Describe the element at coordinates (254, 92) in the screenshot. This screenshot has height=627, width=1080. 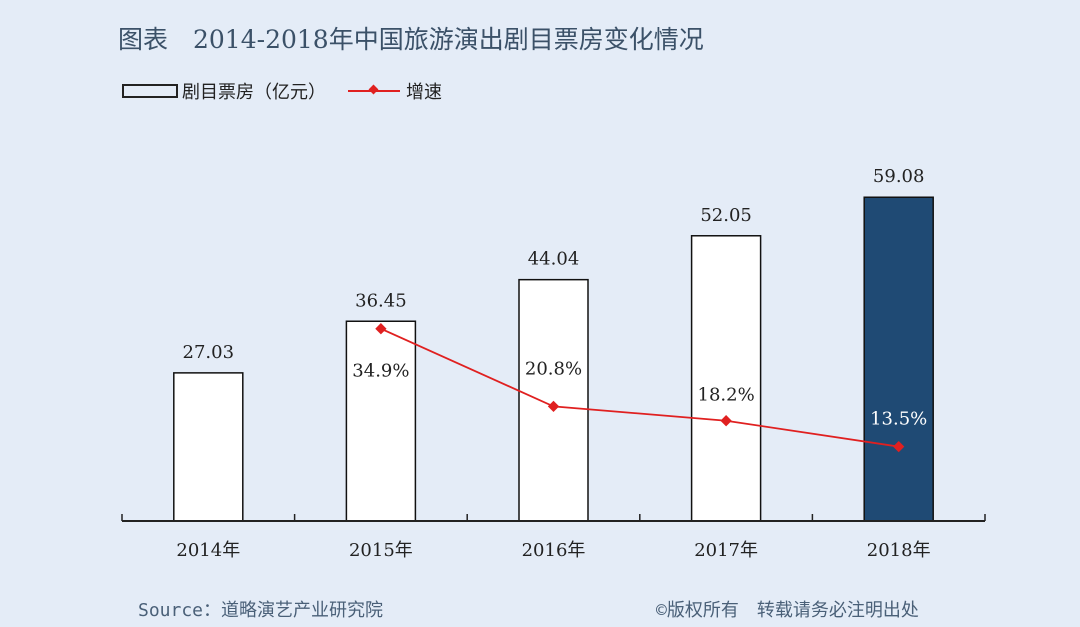
I see `legend-bar-label: 剧目票房（亿元）` at that location.